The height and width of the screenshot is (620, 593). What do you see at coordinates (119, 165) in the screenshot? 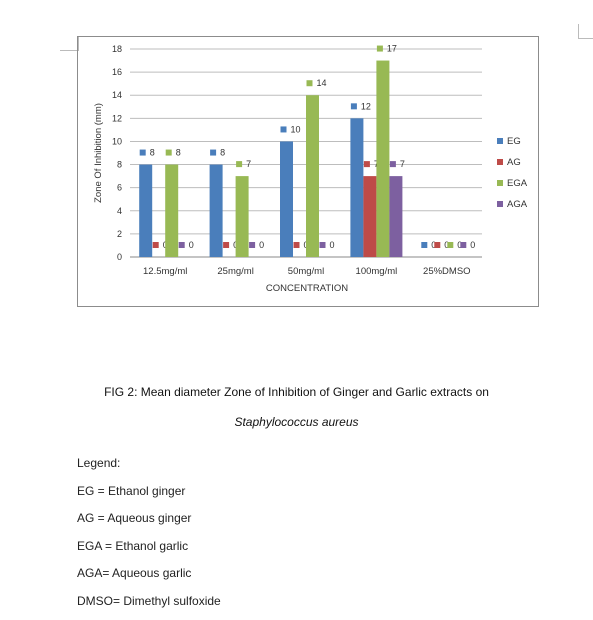
I see `y-tick-label: 8` at bounding box center [119, 165].